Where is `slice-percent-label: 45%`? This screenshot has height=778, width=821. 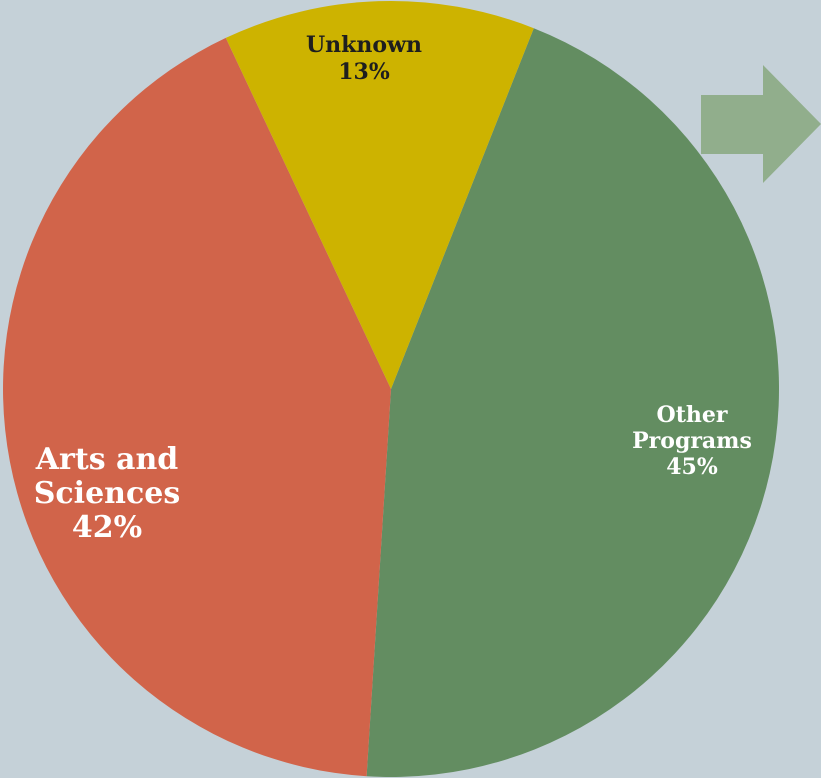 slice-percent-label: 45% is located at coordinates (692, 467).